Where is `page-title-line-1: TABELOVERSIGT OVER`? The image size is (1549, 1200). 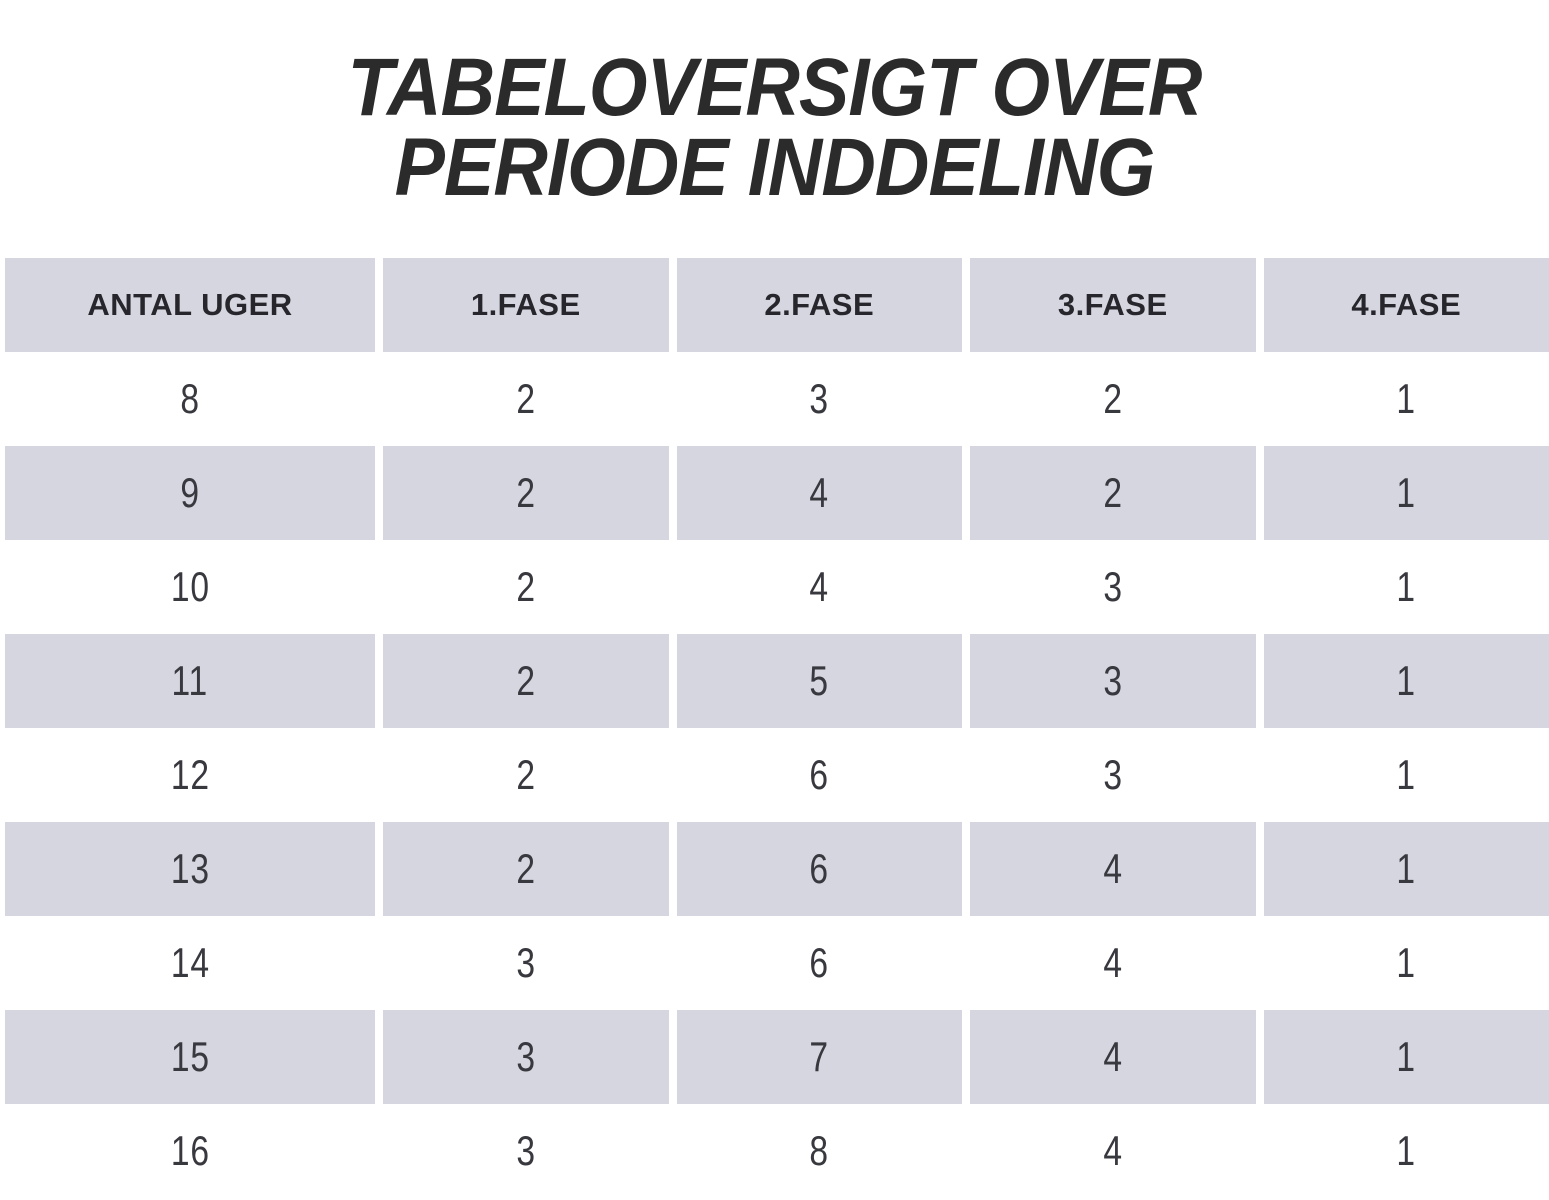
page-title-line-1: TABELOVERSIGT OVER is located at coordinates (775, 87).